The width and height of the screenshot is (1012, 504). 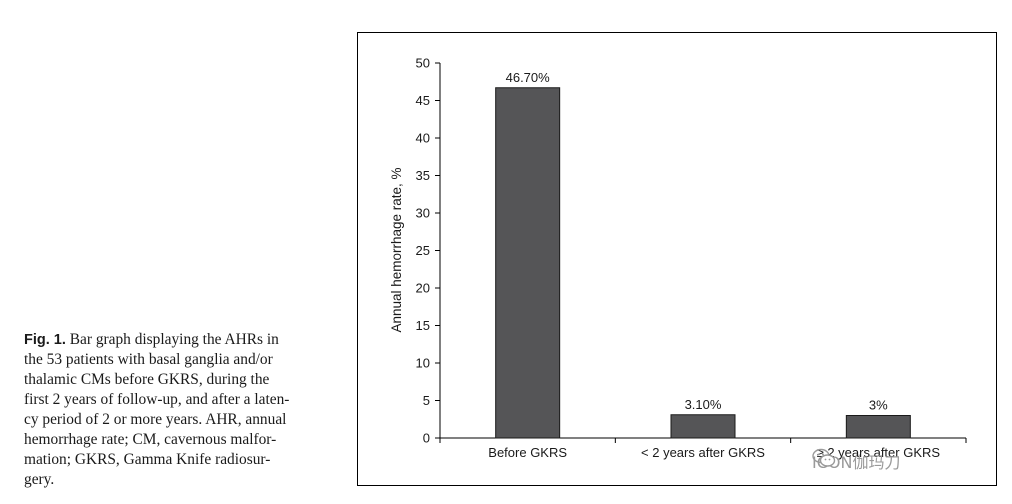 I want to click on y-tick-label: 30, so click(x=423, y=213).